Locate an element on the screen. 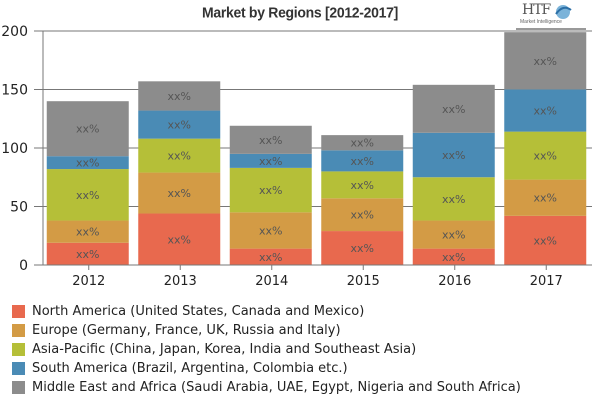 This screenshot has width=600, height=400. y-tick-label: 150 is located at coordinates (14, 91).